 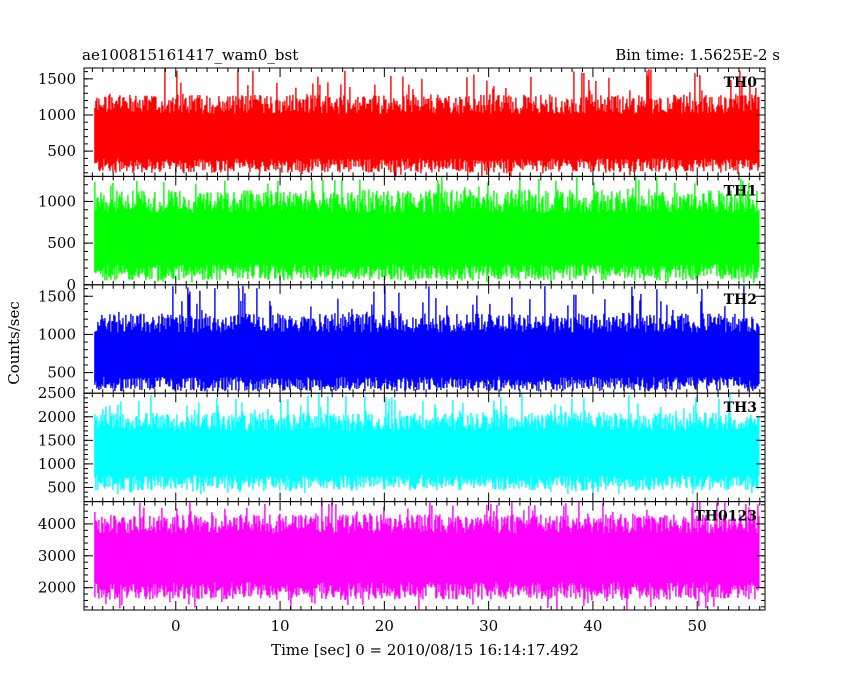 I want to click on panel-th1: 0 500 1000 TH1, so click(x=402, y=234).